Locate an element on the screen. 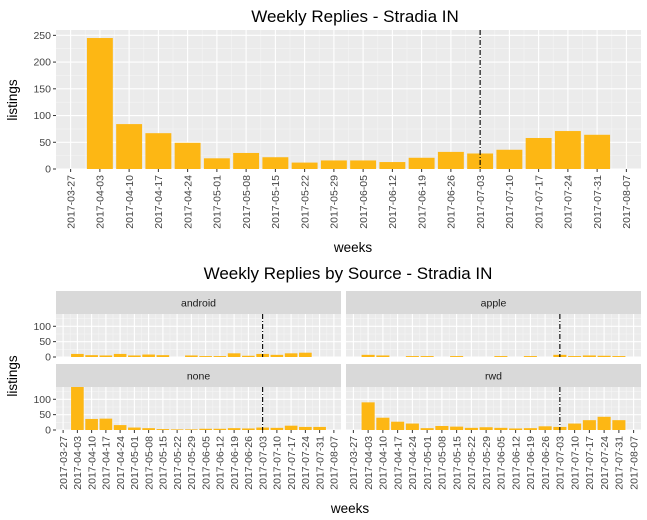 Image resolution: width=647 pixels, height=520 pixels. x-tick-label: 2017-05-15 is located at coordinates (276, 202).